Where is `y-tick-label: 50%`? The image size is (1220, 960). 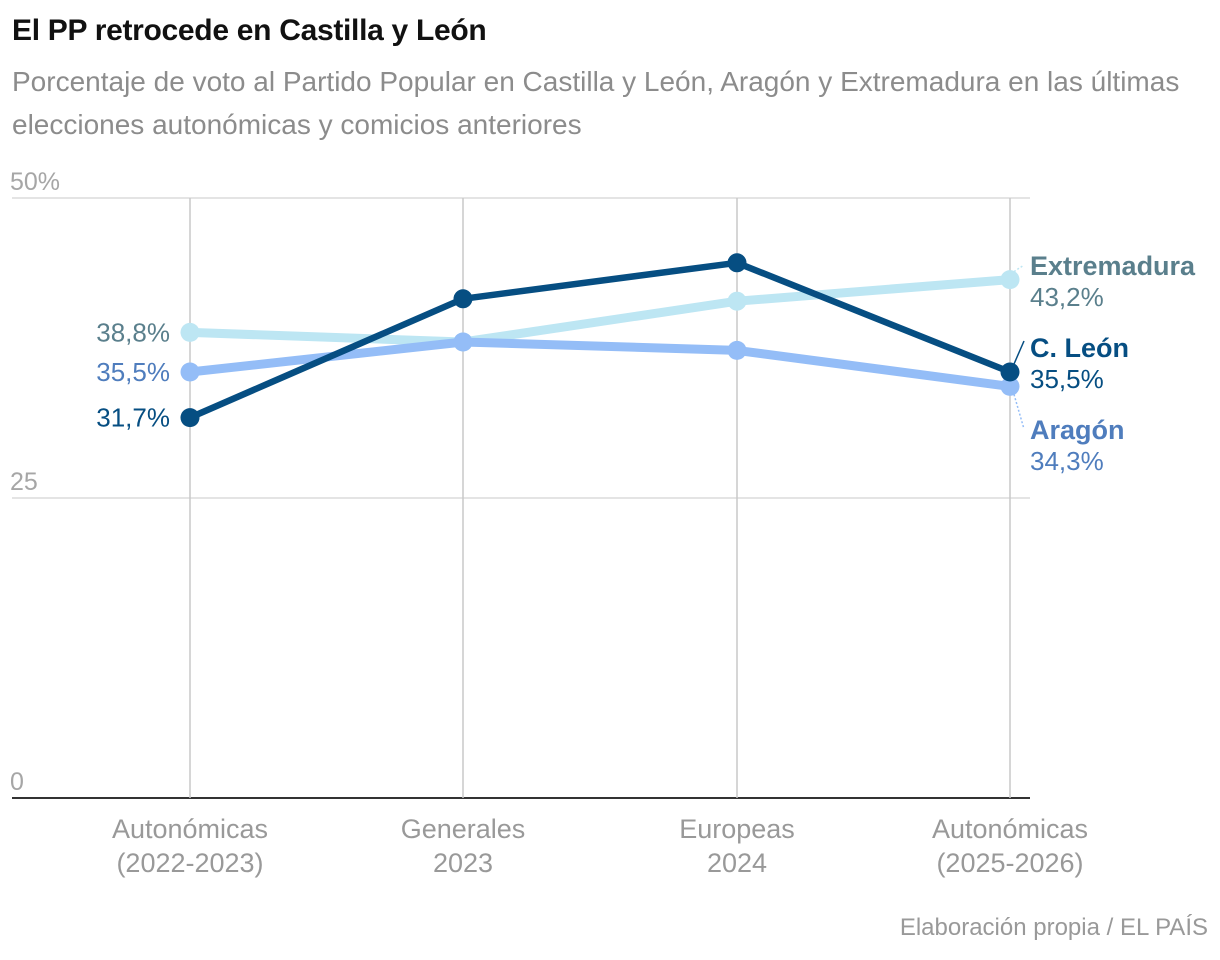 y-tick-label: 50% is located at coordinates (35, 182).